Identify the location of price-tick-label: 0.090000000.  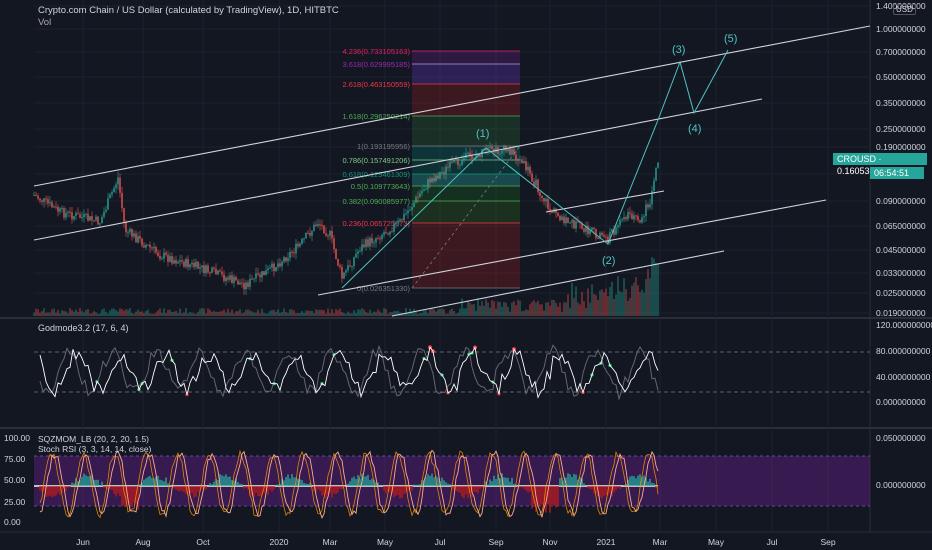
(901, 201).